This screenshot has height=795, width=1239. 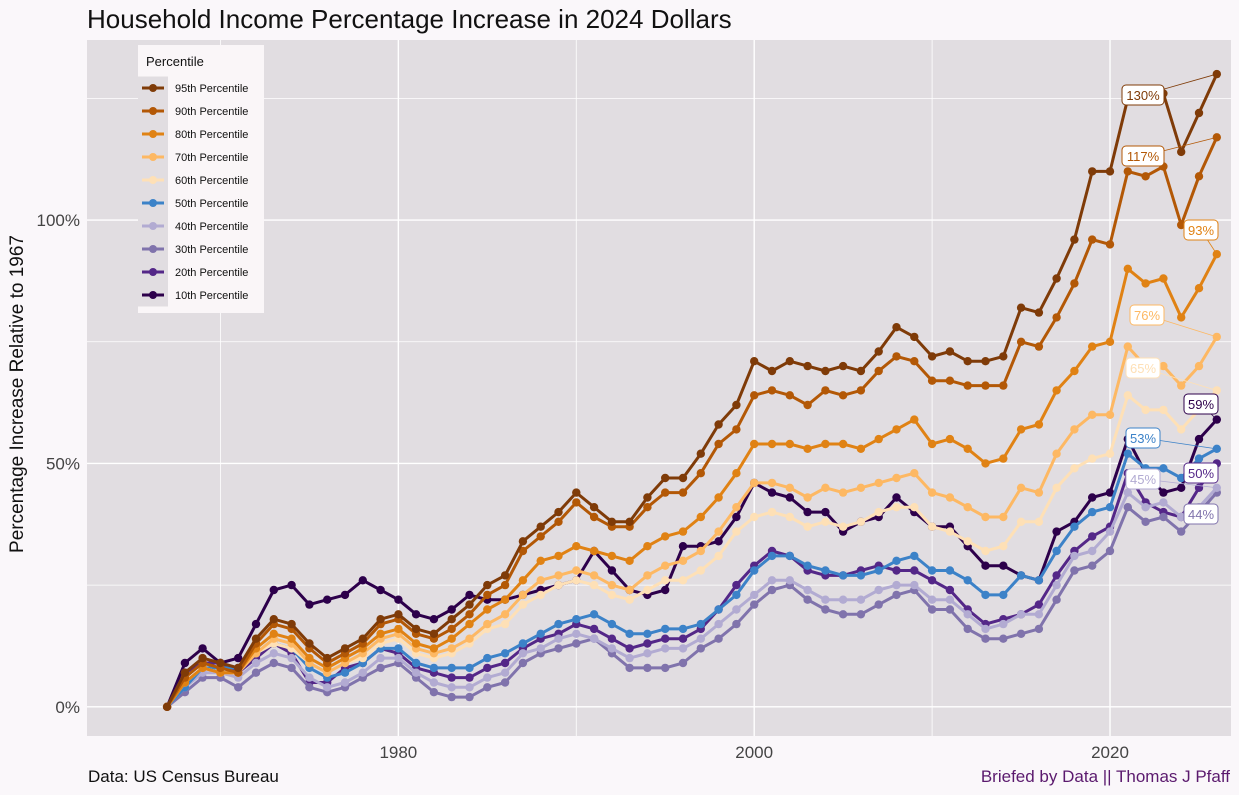 What do you see at coordinates (1201, 514) in the screenshot?
I see `end-label-text: 44%` at bounding box center [1201, 514].